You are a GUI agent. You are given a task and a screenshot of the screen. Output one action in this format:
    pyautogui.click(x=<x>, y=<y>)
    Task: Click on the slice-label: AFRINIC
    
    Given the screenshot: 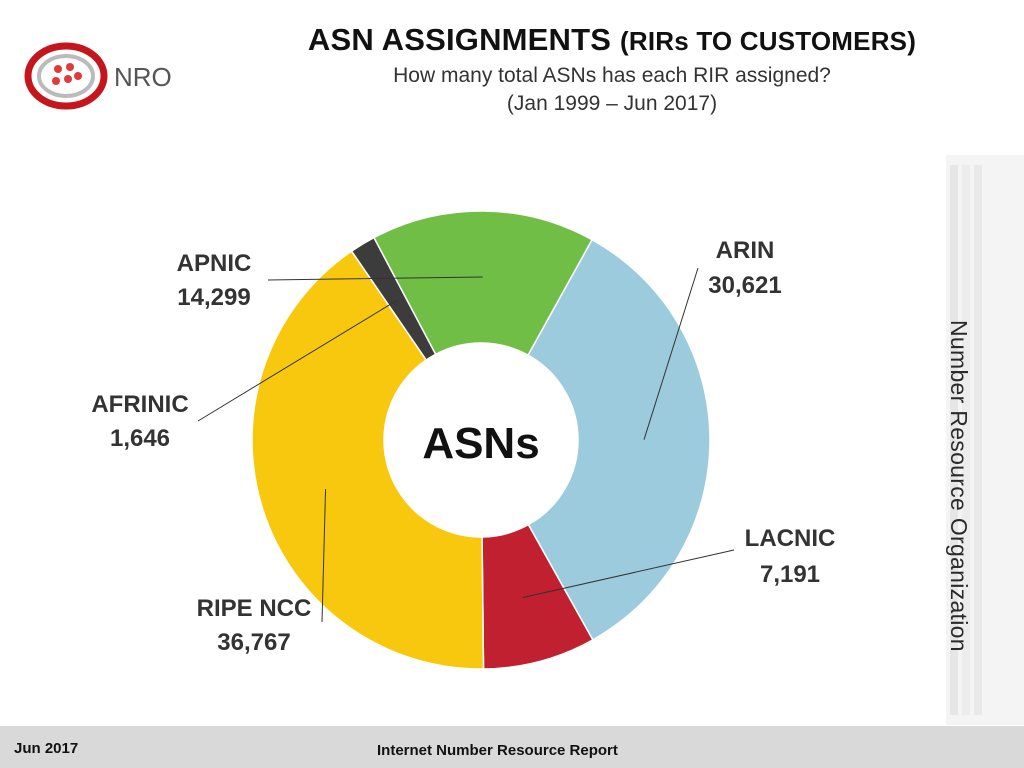 What is the action you would take?
    pyautogui.click(x=139, y=404)
    